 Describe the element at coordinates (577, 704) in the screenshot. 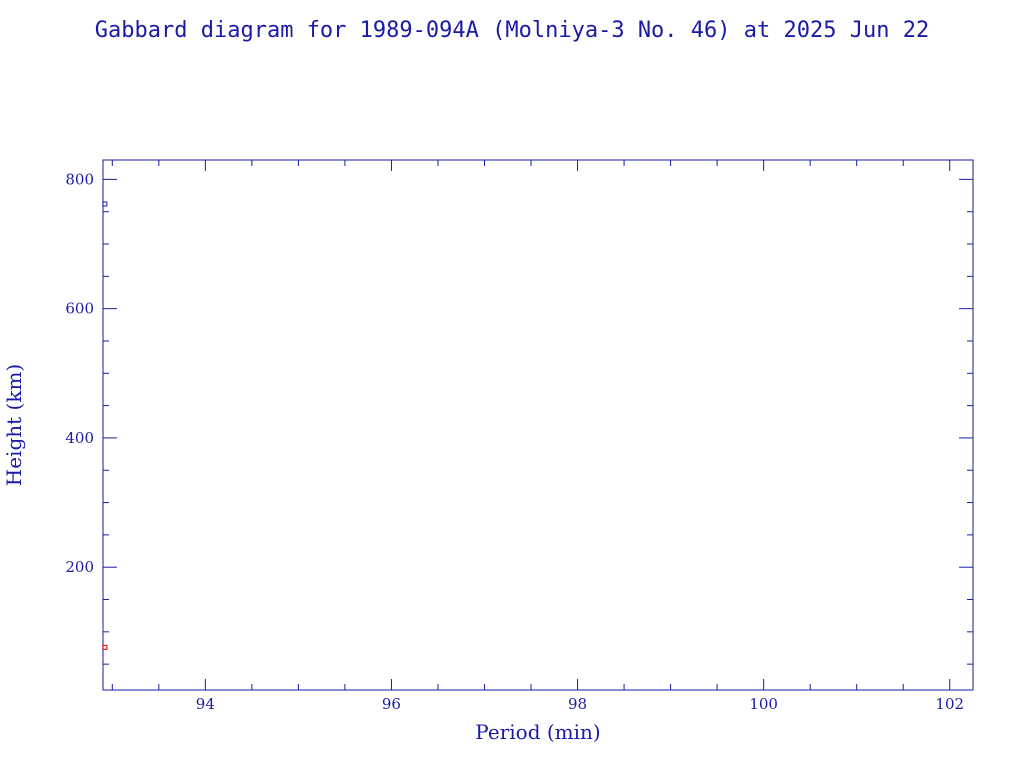

I see `x-tick-label: 98` at that location.